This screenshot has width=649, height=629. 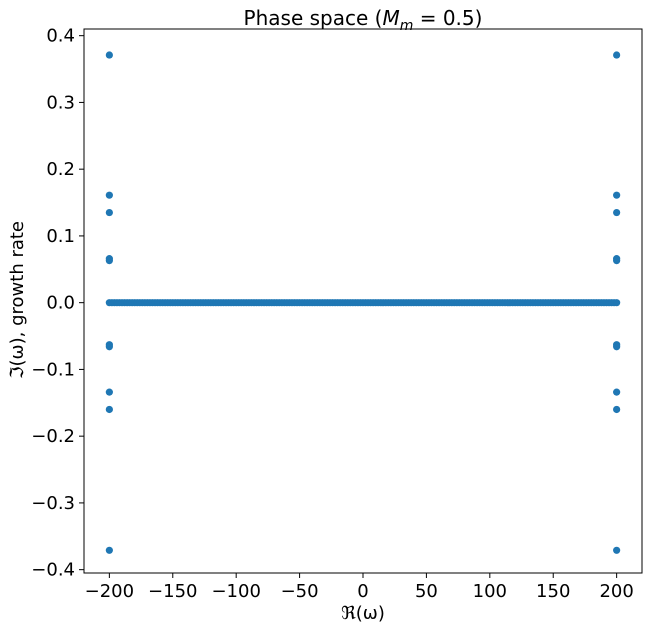 I want to click on y-tick-label: −0.2, so click(x=53, y=436).